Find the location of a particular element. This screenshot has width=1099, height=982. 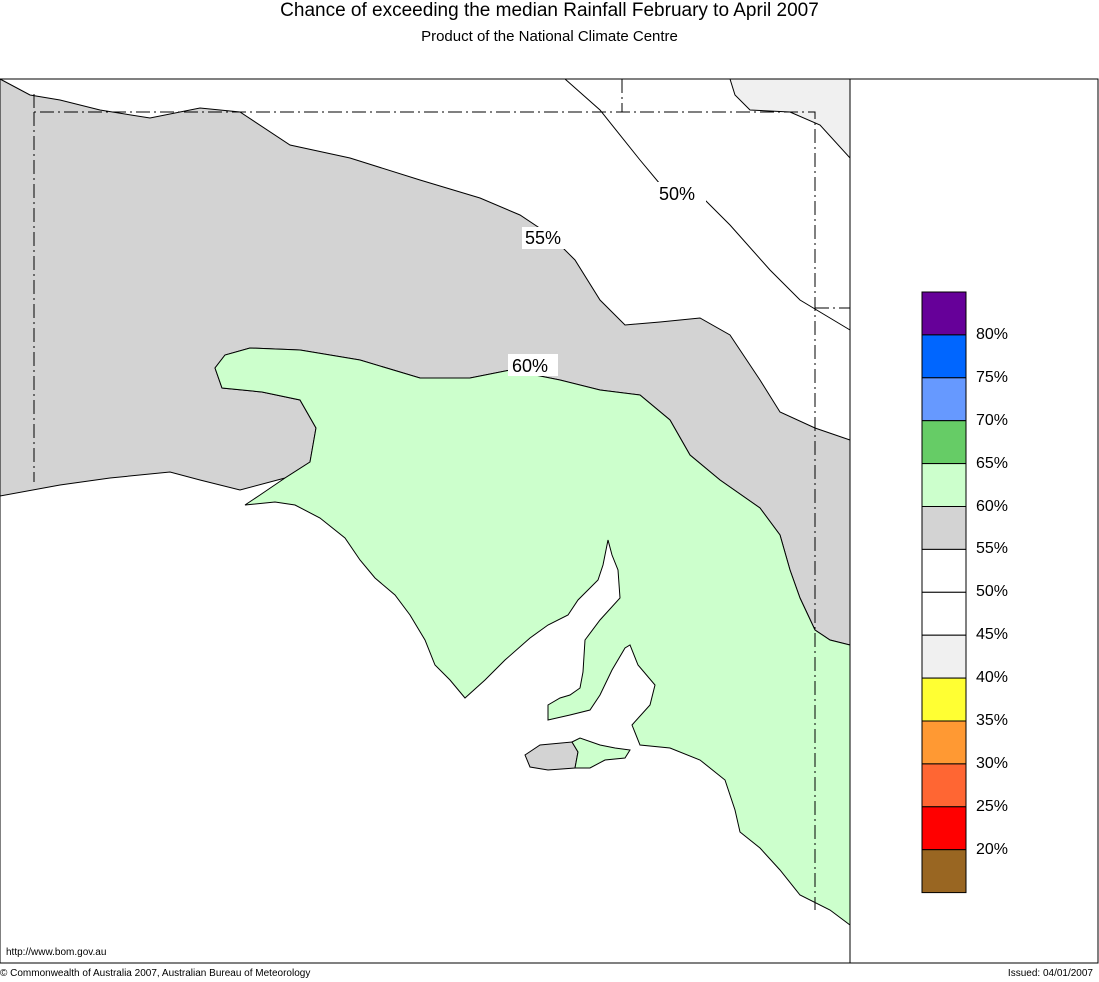

contour-label-60: 60% is located at coordinates (530, 366).